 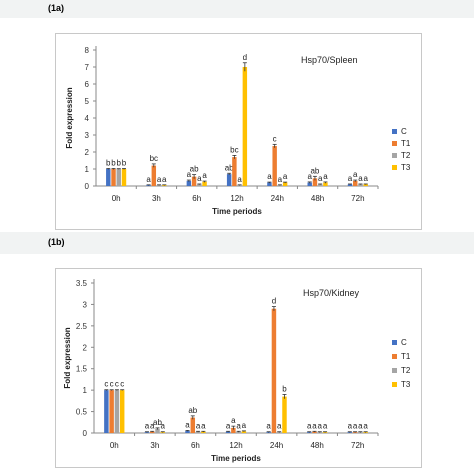 I want to click on y-tick-label: 3, so click(x=85, y=304).